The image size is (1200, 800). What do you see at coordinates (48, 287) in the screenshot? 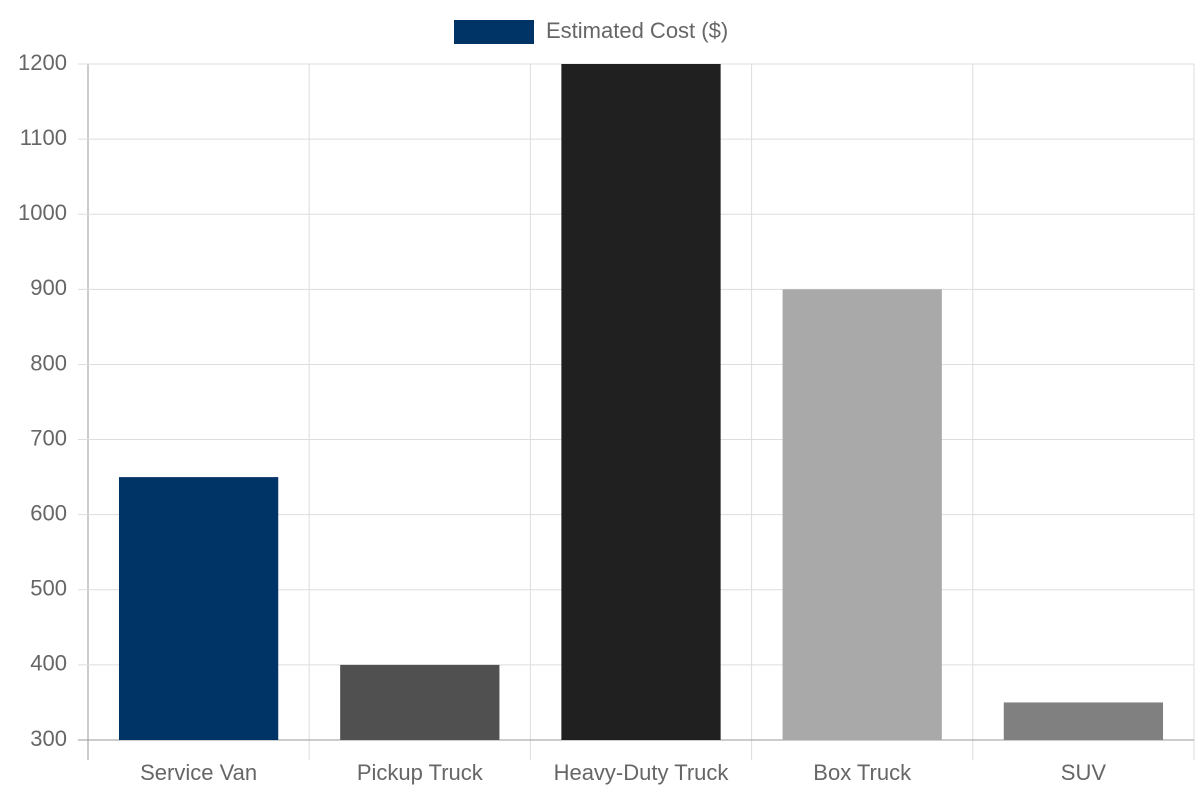
I see `y-tick-label: 900` at bounding box center [48, 287].